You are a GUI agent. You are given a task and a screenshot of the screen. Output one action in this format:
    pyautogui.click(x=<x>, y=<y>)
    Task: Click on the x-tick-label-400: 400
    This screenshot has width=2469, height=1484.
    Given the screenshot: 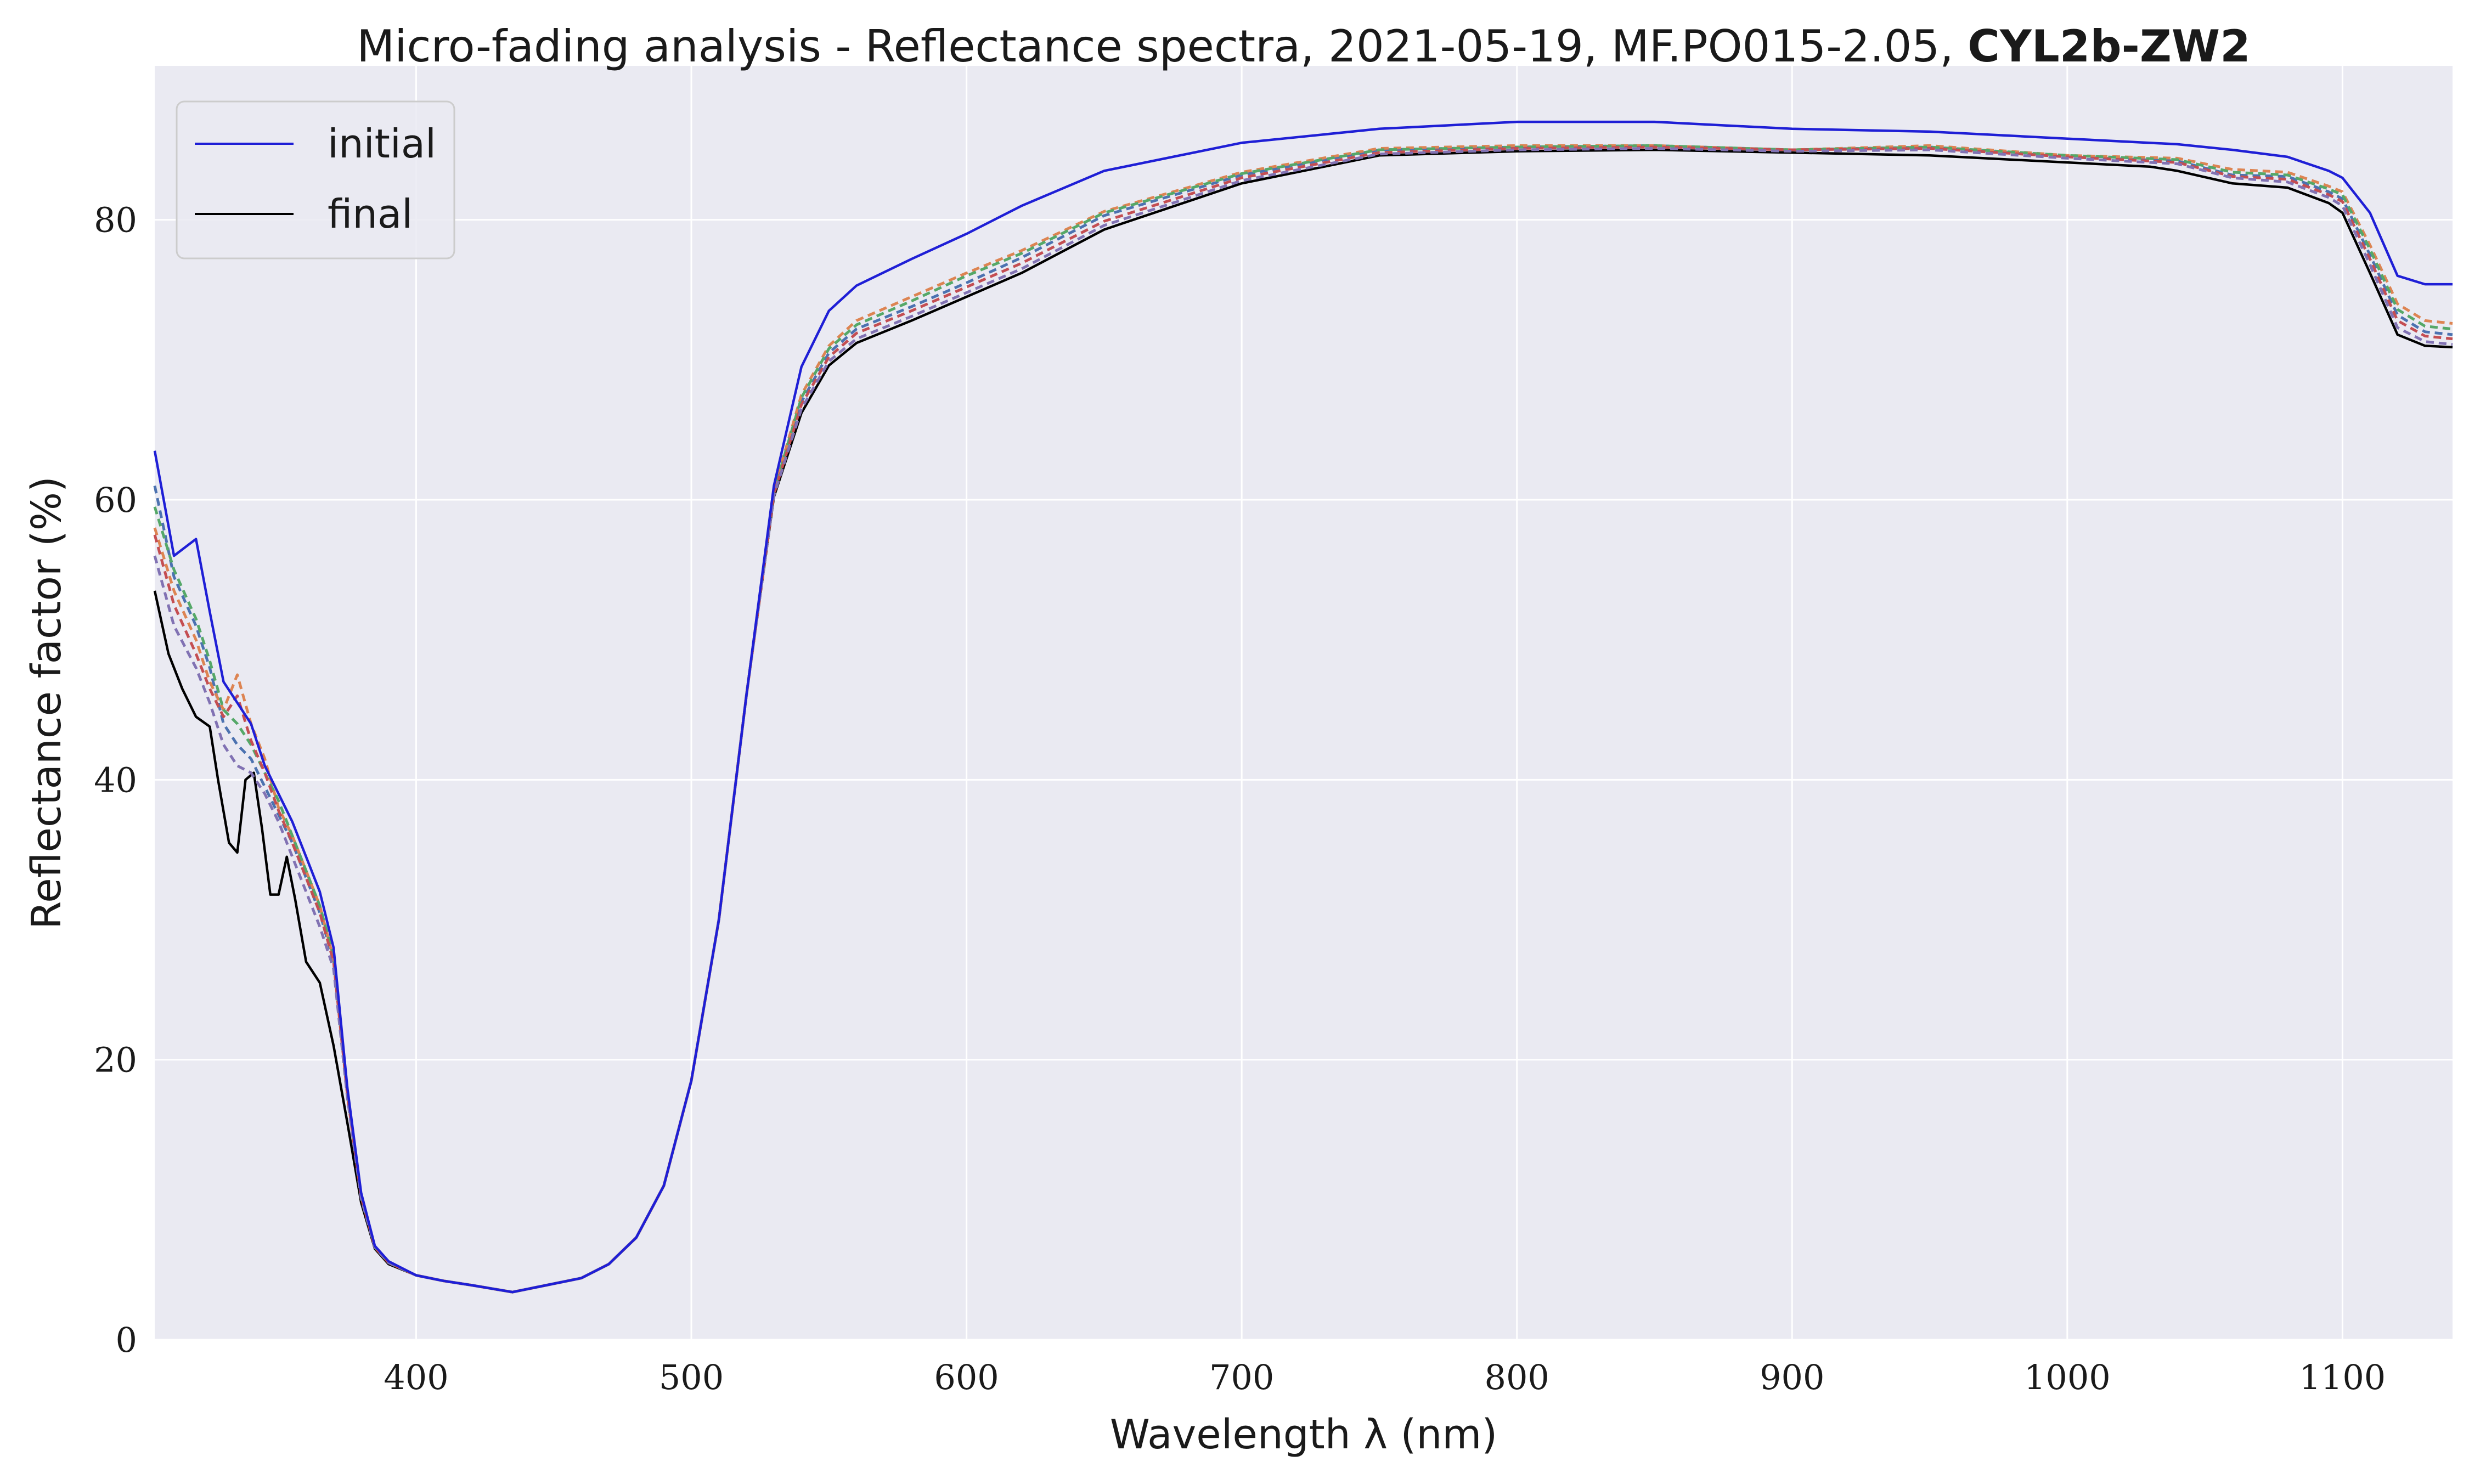 What is the action you would take?
    pyautogui.click(x=416, y=1377)
    